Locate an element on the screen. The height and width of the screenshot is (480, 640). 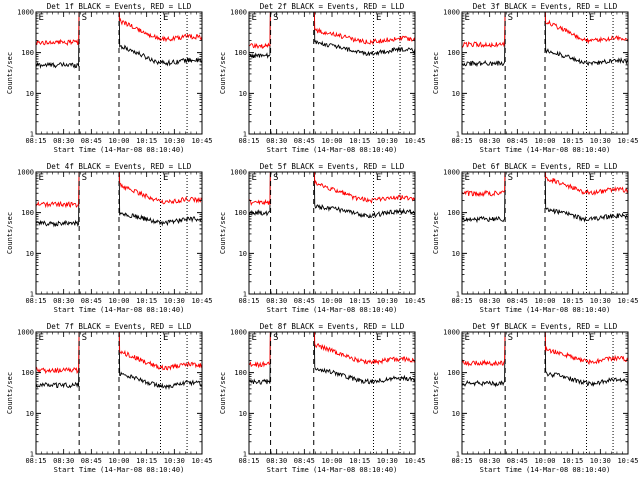
panel-title: Det 3f BLACK = Events, RED = LLD is located at coordinates (545, 6).